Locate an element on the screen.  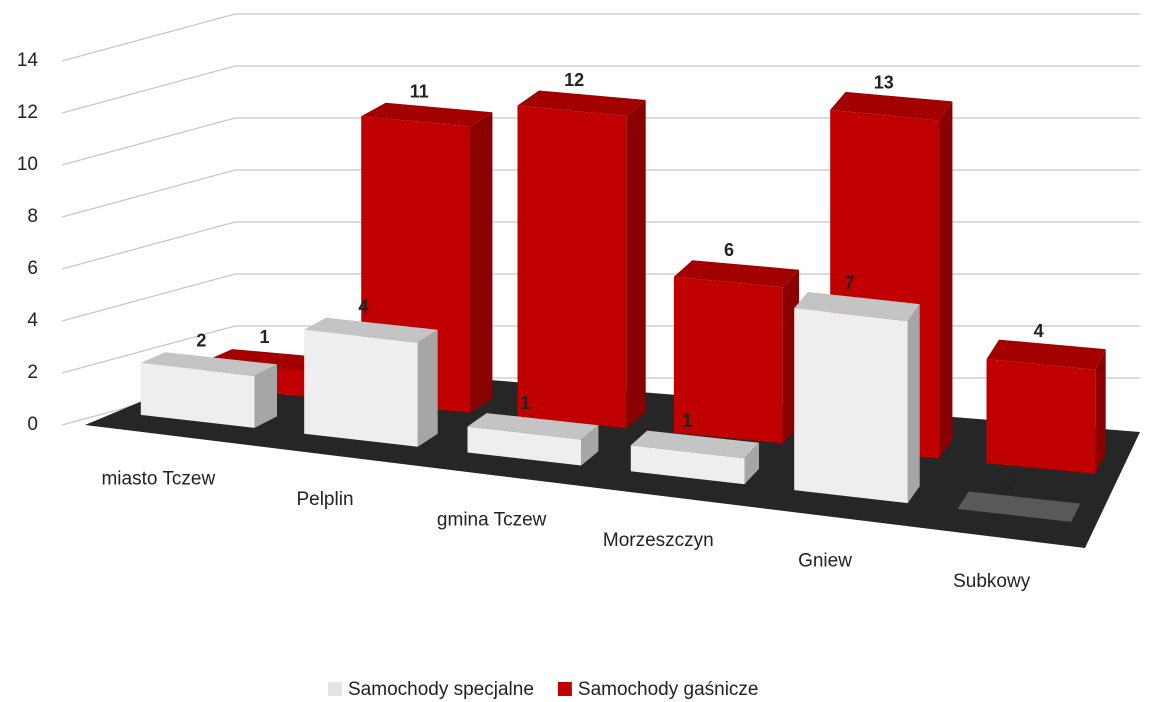
x-tick-label: Morzeszczyn is located at coordinates (658, 540).